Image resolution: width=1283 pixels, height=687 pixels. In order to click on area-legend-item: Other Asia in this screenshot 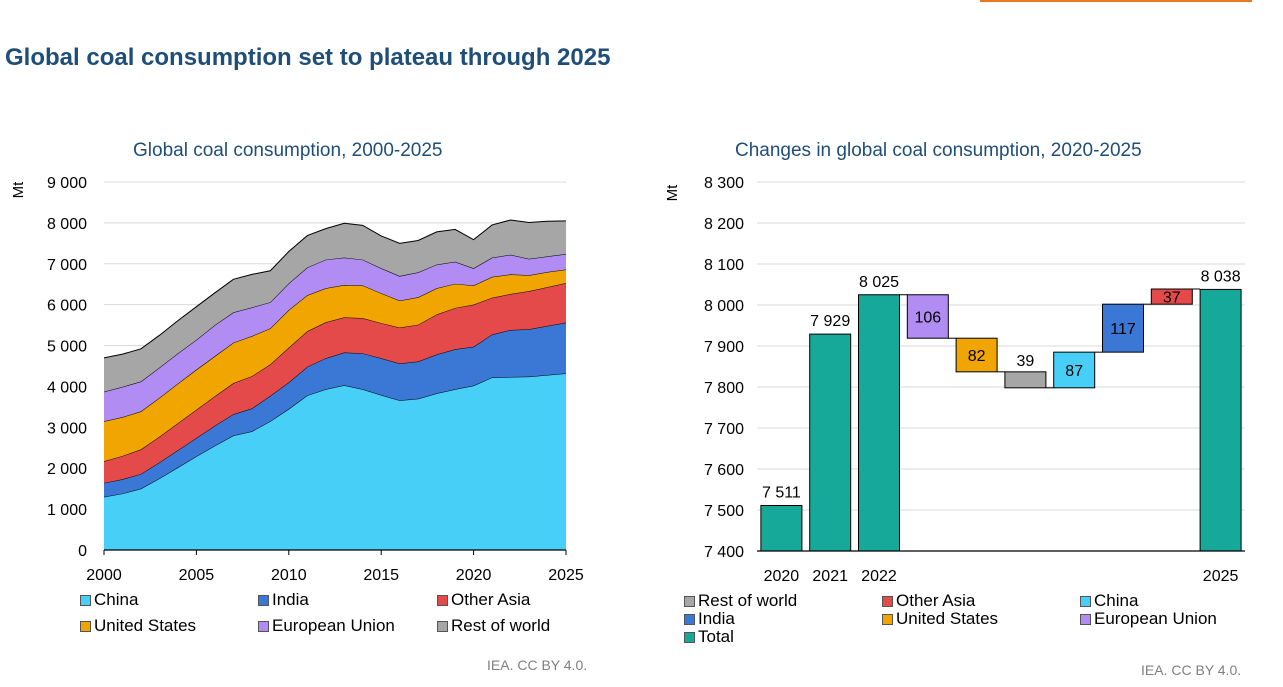, I will do `click(483, 600)`.